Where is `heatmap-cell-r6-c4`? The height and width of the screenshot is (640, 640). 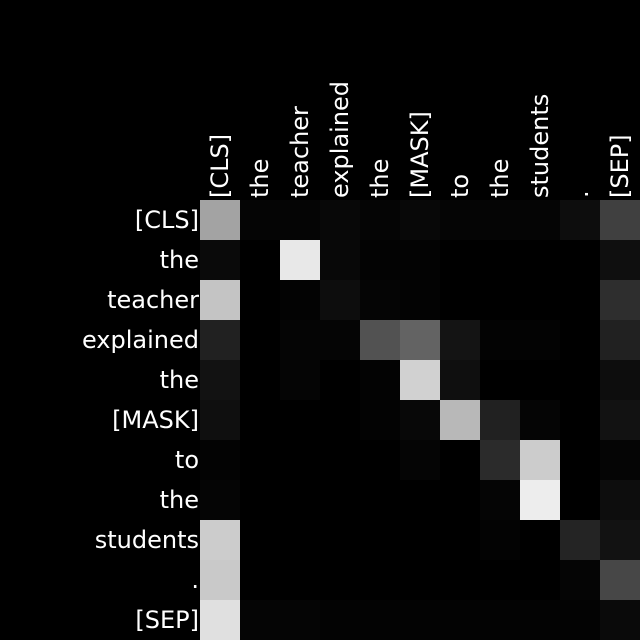
heatmap-cell-r6-c4 is located at coordinates (380, 460).